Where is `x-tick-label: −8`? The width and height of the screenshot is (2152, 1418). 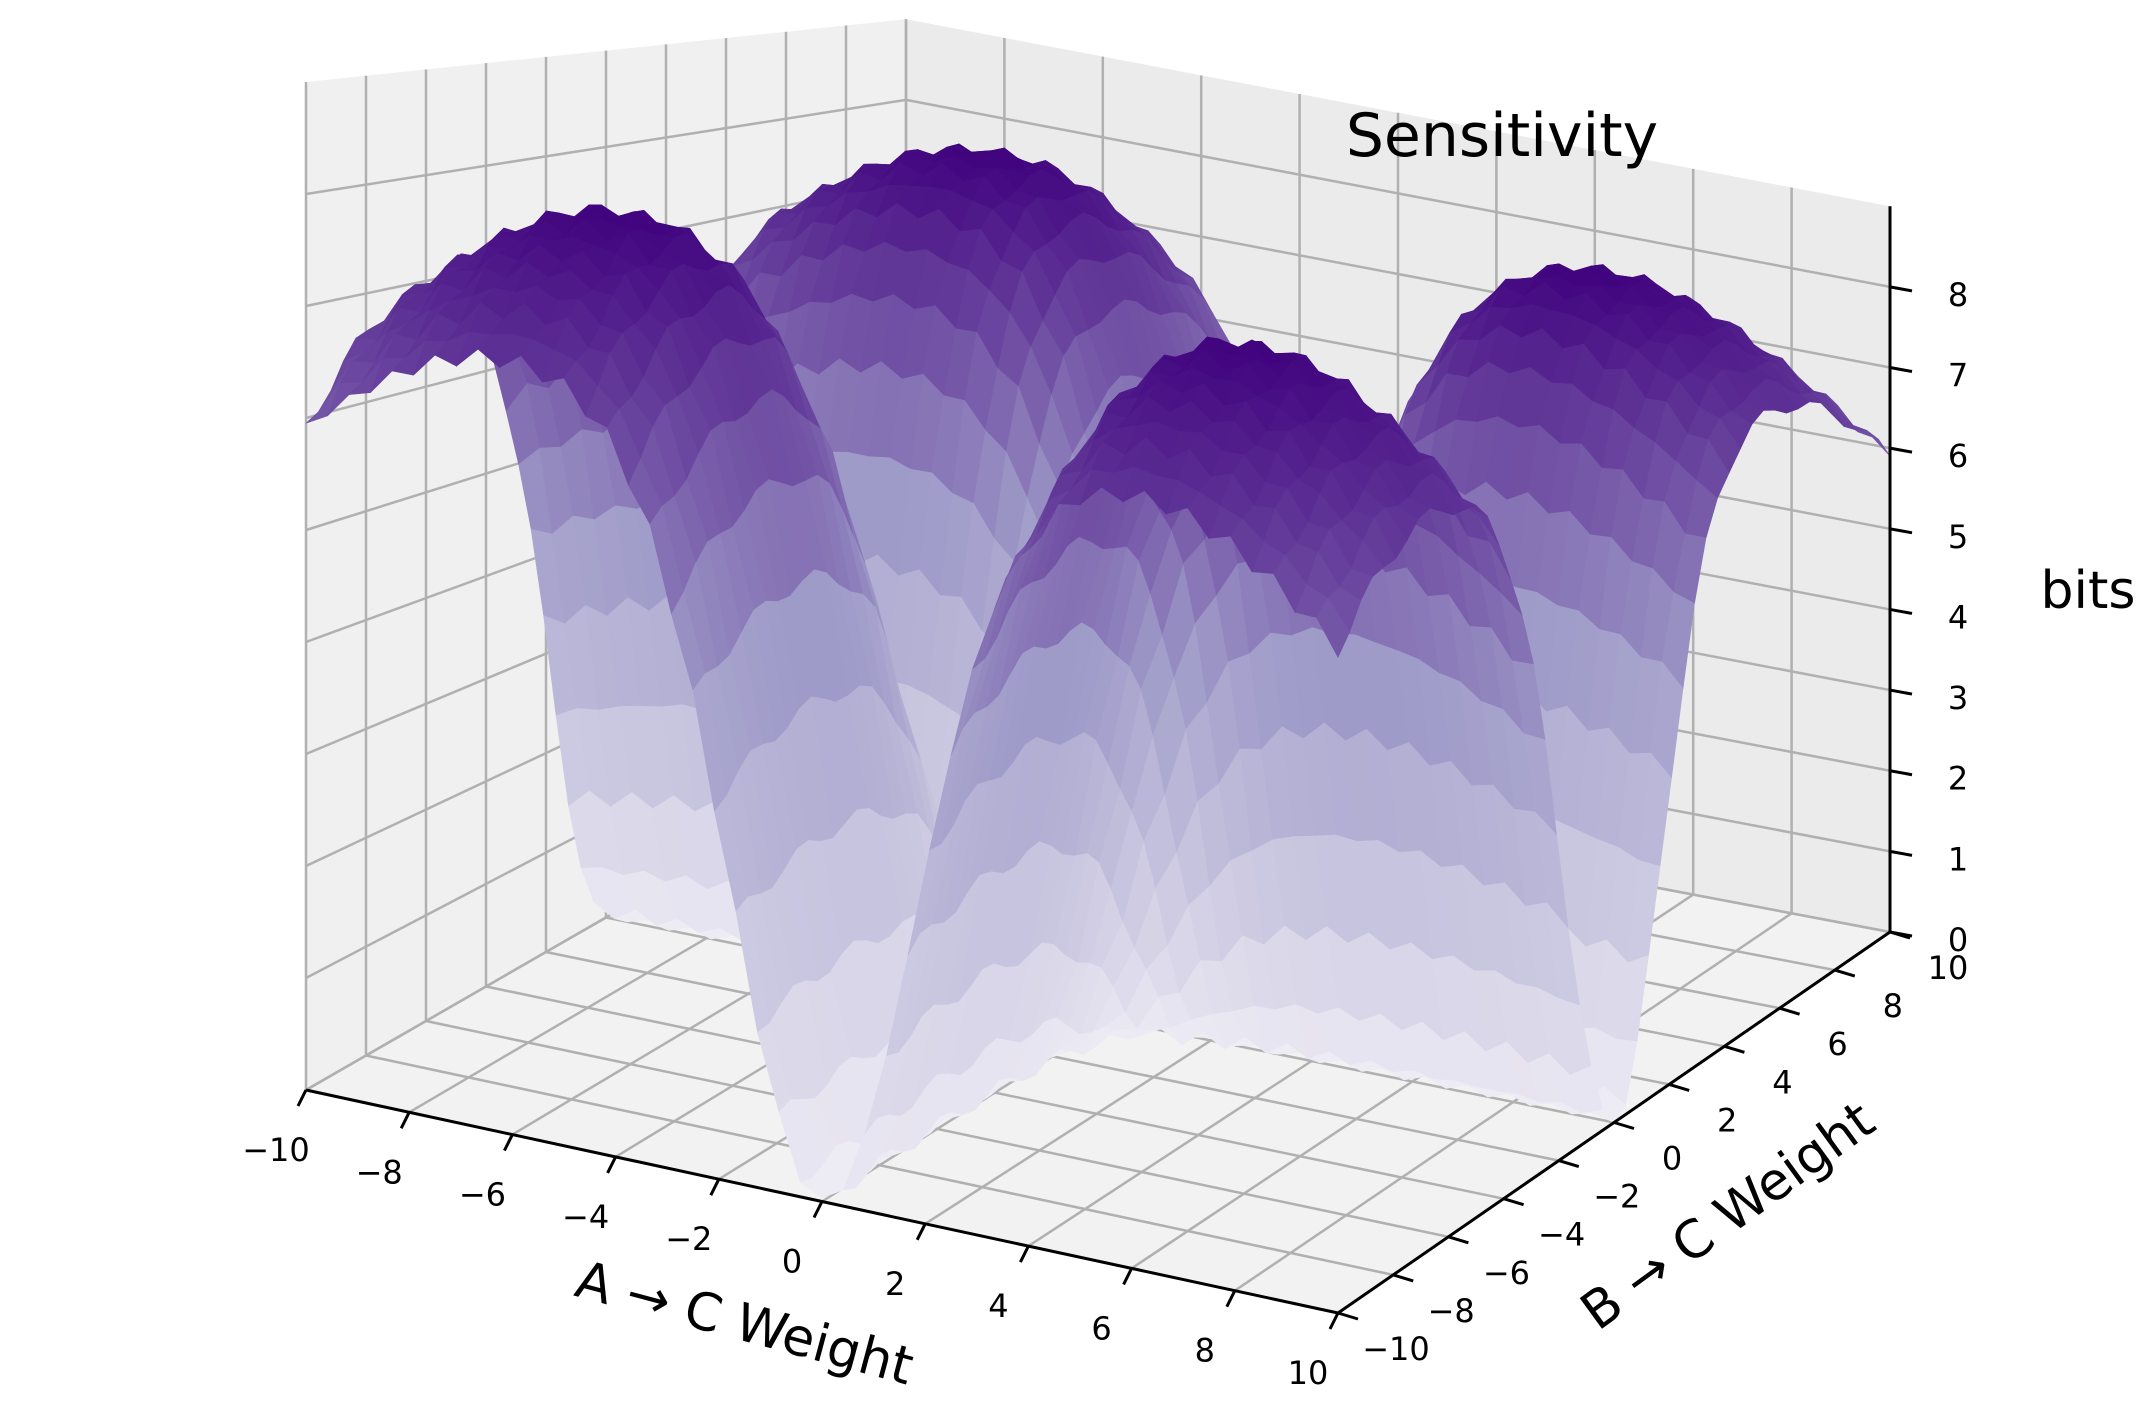 x-tick-label: −8 is located at coordinates (379, 1172).